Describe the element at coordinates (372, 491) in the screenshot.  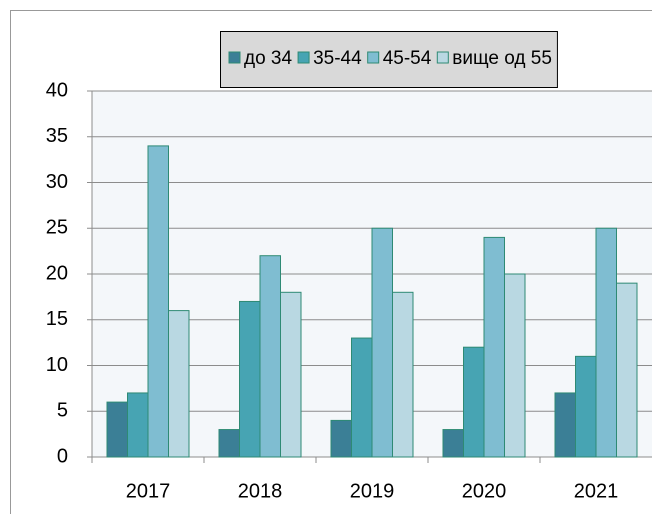
I see `x-tick-label: 2019` at that location.